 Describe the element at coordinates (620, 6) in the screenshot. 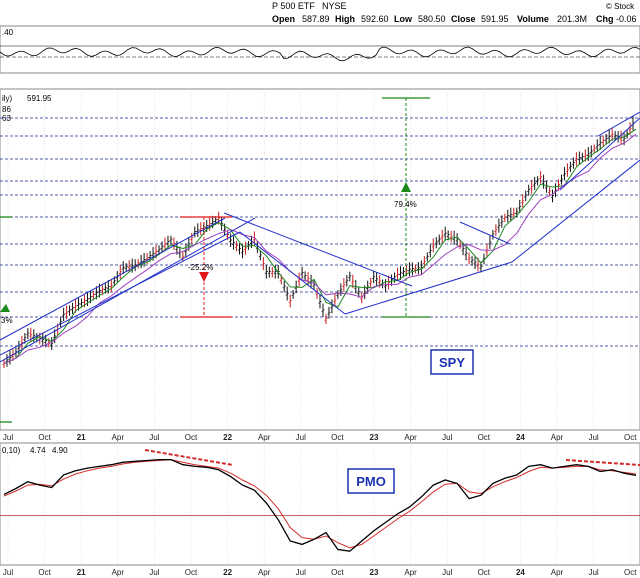

I see `watermark: © Stock` at that location.